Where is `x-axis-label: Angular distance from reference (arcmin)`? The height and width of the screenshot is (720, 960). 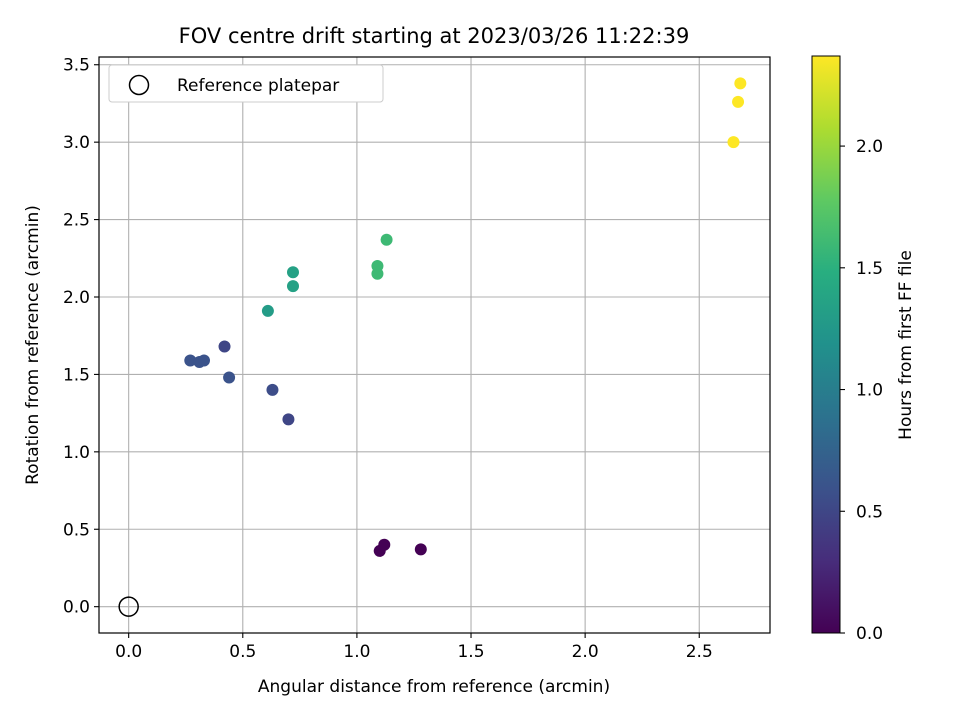 x-axis-label: Angular distance from reference (arcmin) is located at coordinates (434, 687).